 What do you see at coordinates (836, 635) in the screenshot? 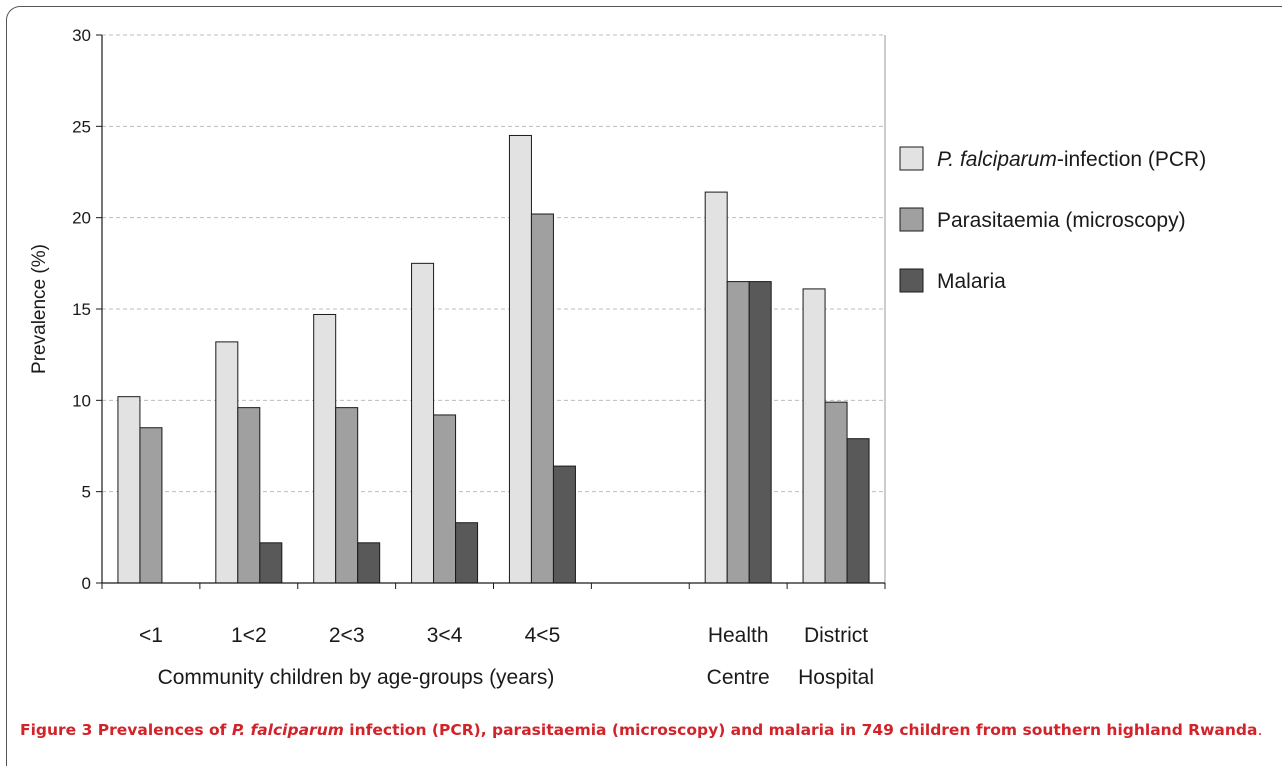
I see `x-tick-label-7-0: District` at bounding box center [836, 635].